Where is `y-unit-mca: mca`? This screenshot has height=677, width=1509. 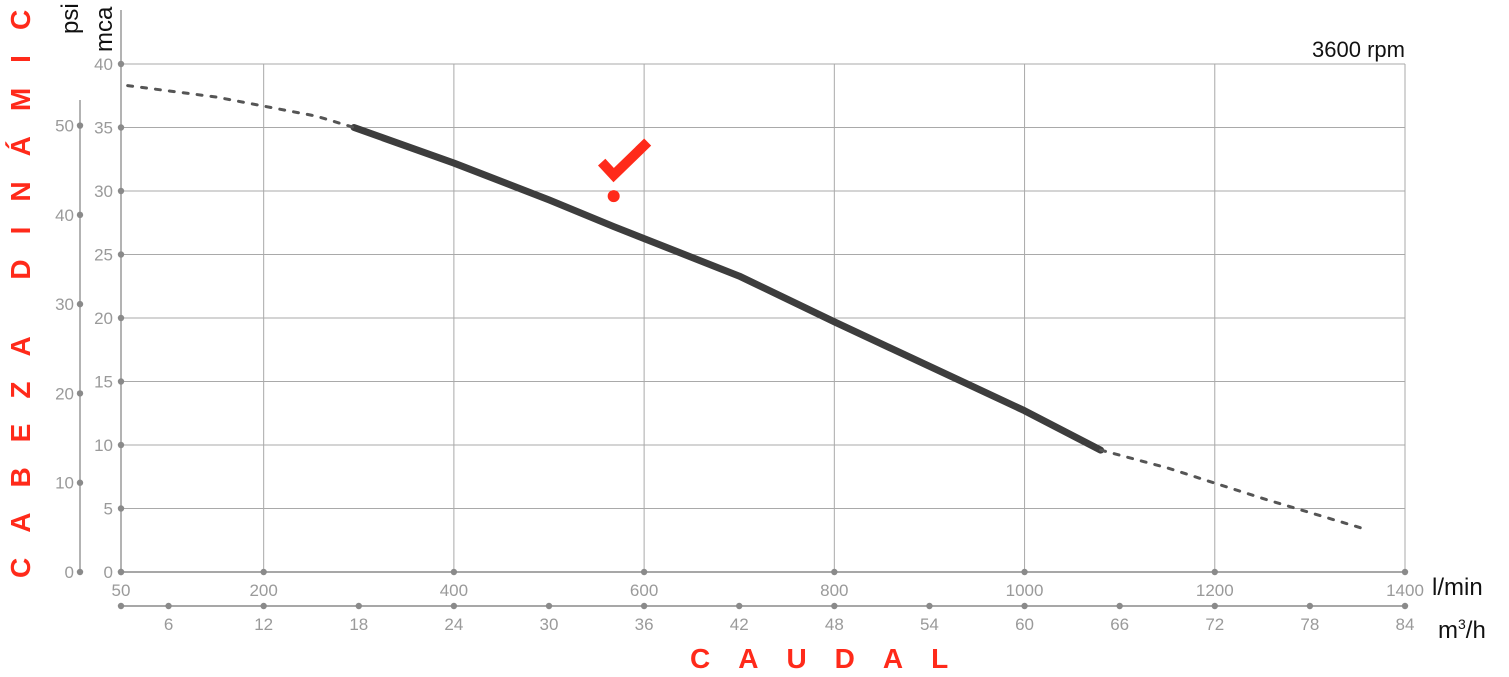
y-unit-mca: mca is located at coordinates (104, 29).